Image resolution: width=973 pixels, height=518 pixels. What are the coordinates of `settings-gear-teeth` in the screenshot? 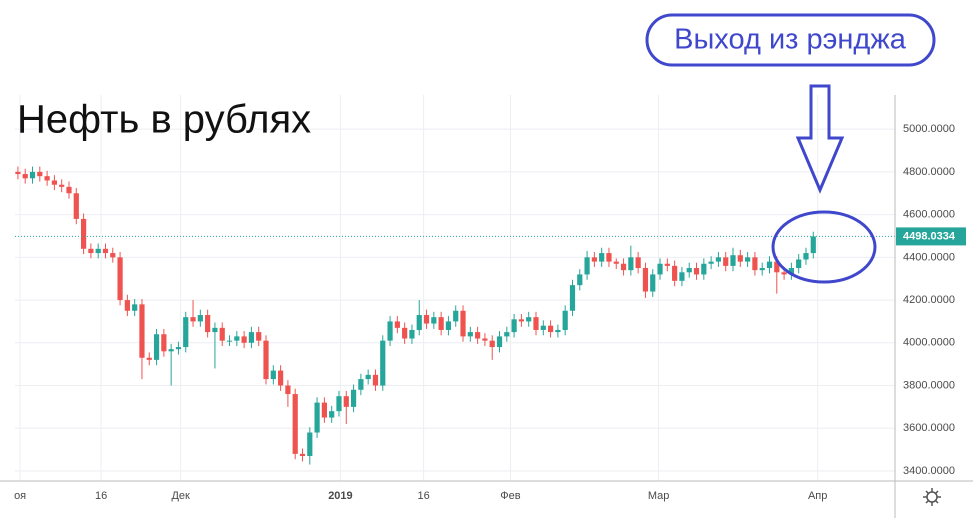 It's located at (932, 497).